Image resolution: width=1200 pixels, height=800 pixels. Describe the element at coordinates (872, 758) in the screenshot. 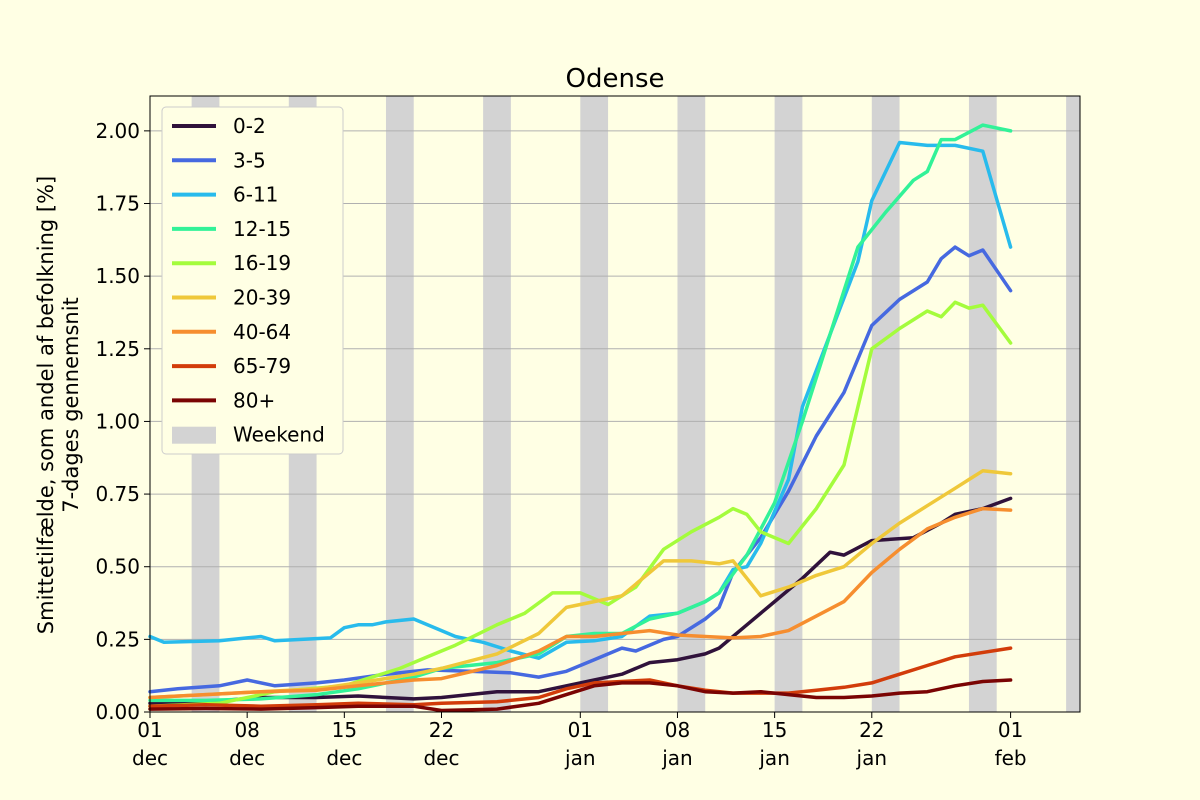

I see `x-tick-label-month: jan` at that location.